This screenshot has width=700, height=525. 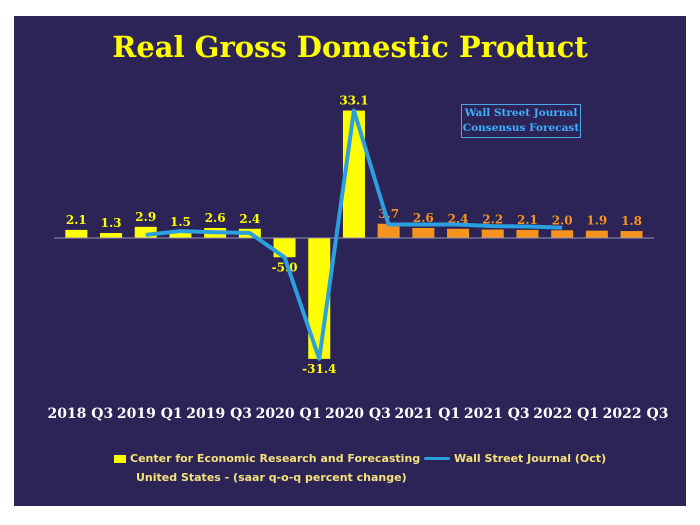 What do you see at coordinates (350, 47) in the screenshot?
I see `chart-title: Real Gross Domestic Product` at bounding box center [350, 47].